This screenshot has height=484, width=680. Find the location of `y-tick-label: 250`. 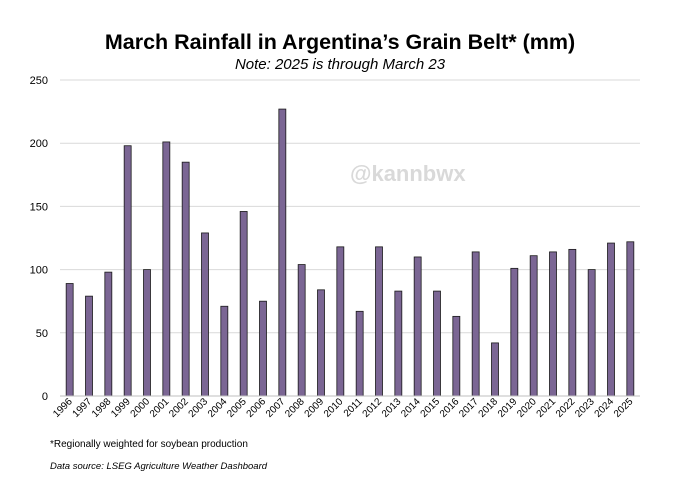

y-tick-label: 250 is located at coordinates (39, 81).